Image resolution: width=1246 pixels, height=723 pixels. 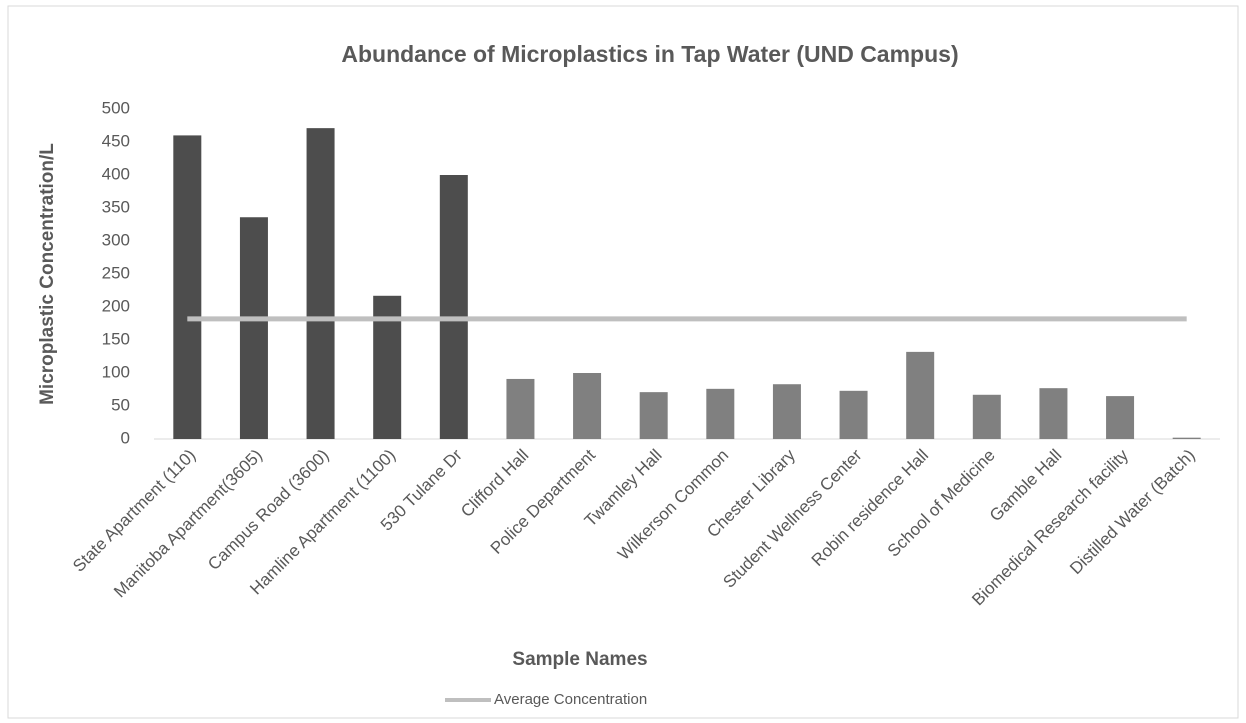 What do you see at coordinates (116, 140) in the screenshot?
I see `y-tick-label: 450` at bounding box center [116, 140].